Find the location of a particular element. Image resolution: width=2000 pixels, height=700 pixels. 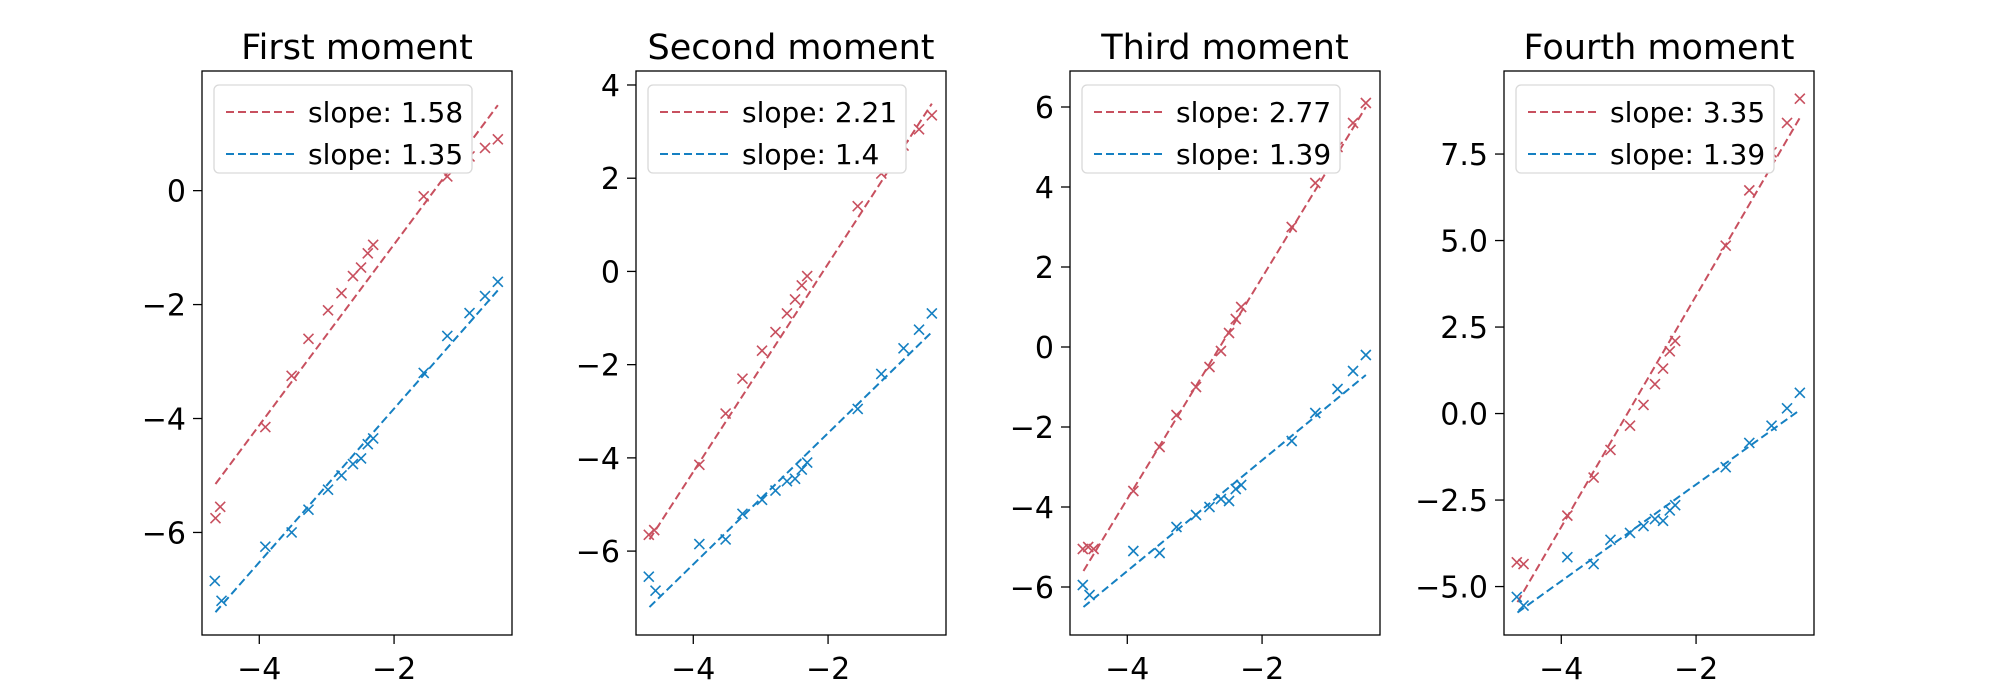

y-tick-label: 2 is located at coordinates (1044, 268).